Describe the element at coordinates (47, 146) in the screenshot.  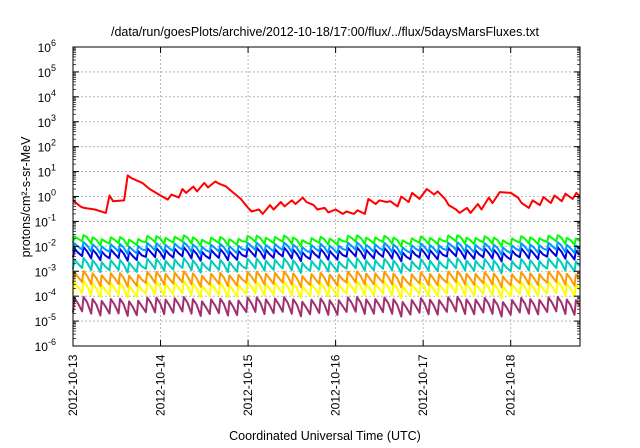
I see `y-tick-label: 10²` at that location.